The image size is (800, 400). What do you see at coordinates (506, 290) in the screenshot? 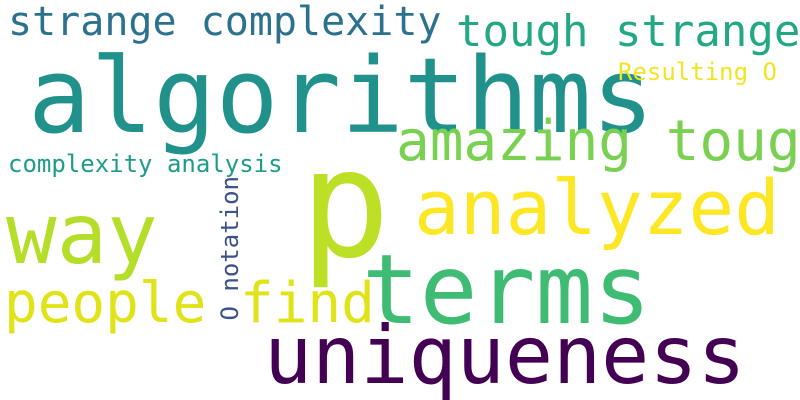
I see `word-terms: terms` at bounding box center [506, 290].